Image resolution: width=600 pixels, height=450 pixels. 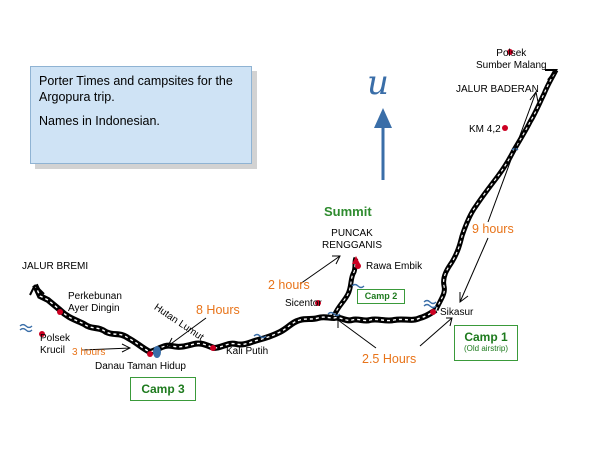 What do you see at coordinates (457, 312) in the screenshot?
I see `label-sikasur: Sikasur` at bounding box center [457, 312].